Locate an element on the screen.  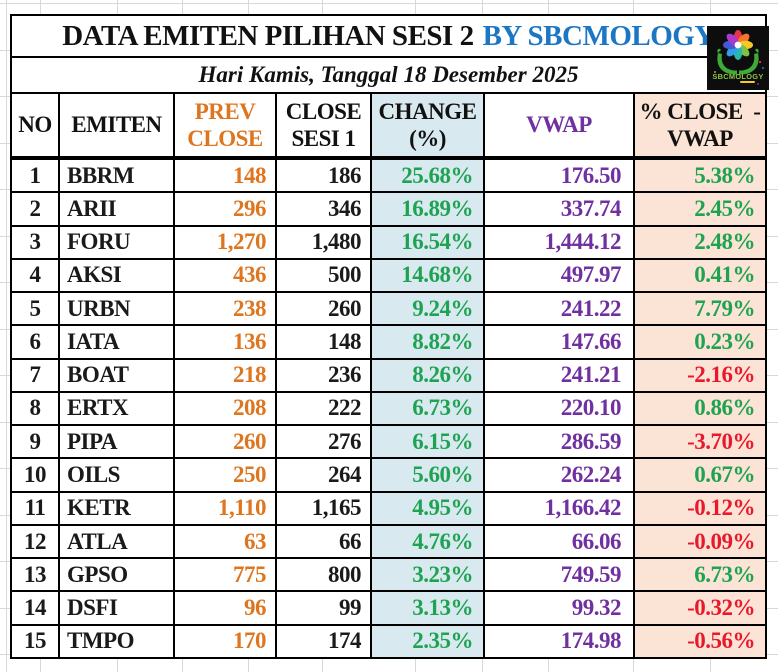
column-header-line: CLOSE is located at coordinates (323, 111).